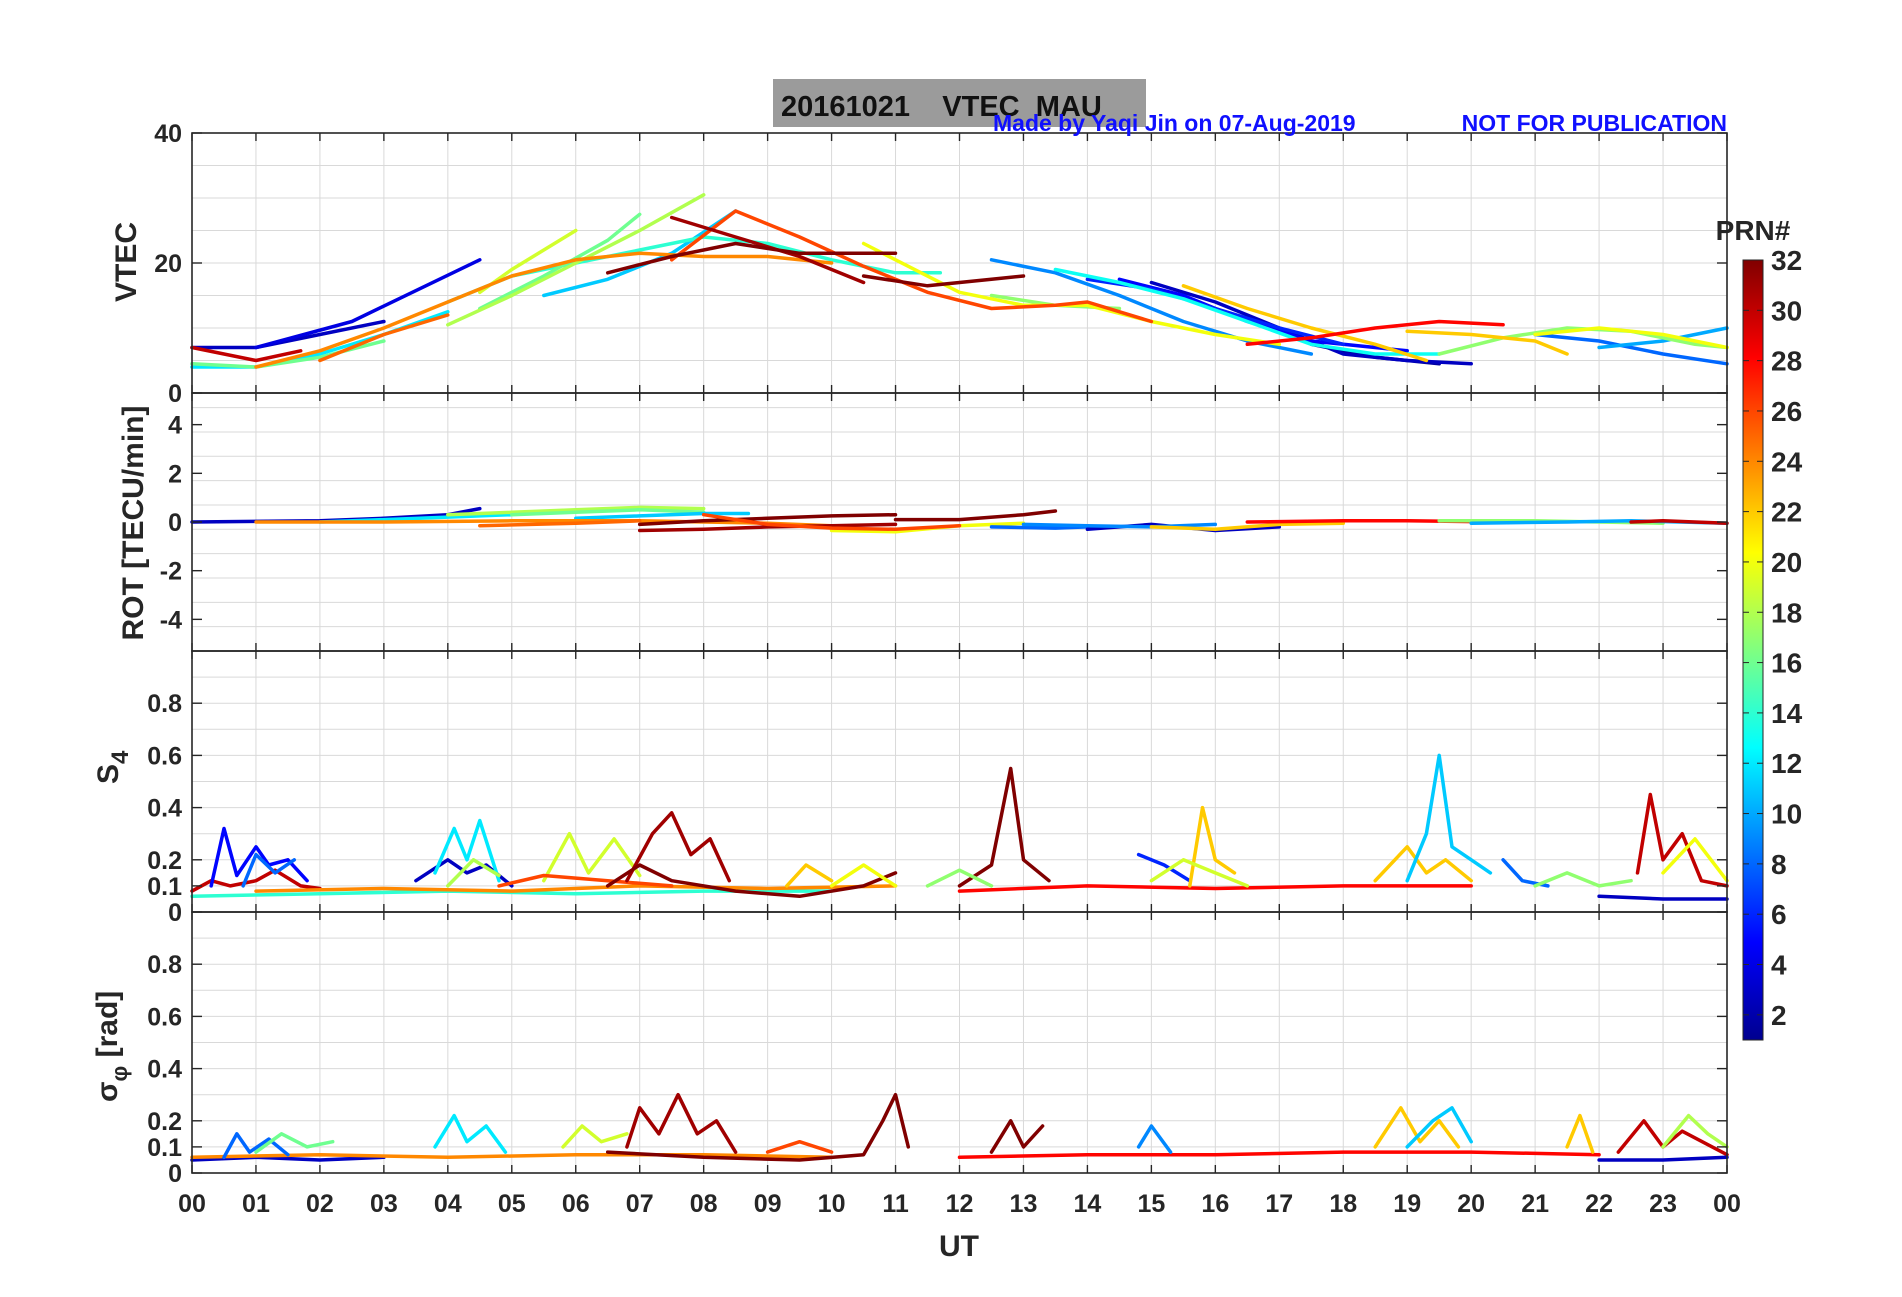  What do you see at coordinates (1407, 1204) in the screenshot?
I see `x-tick-label: 19` at bounding box center [1407, 1204].